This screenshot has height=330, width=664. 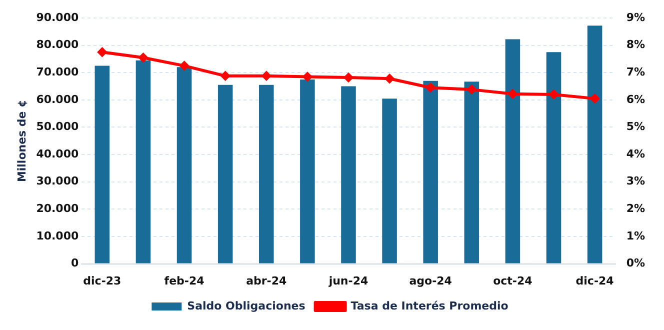 I want to click on y-tick-label: 20.000, so click(x=57, y=209).